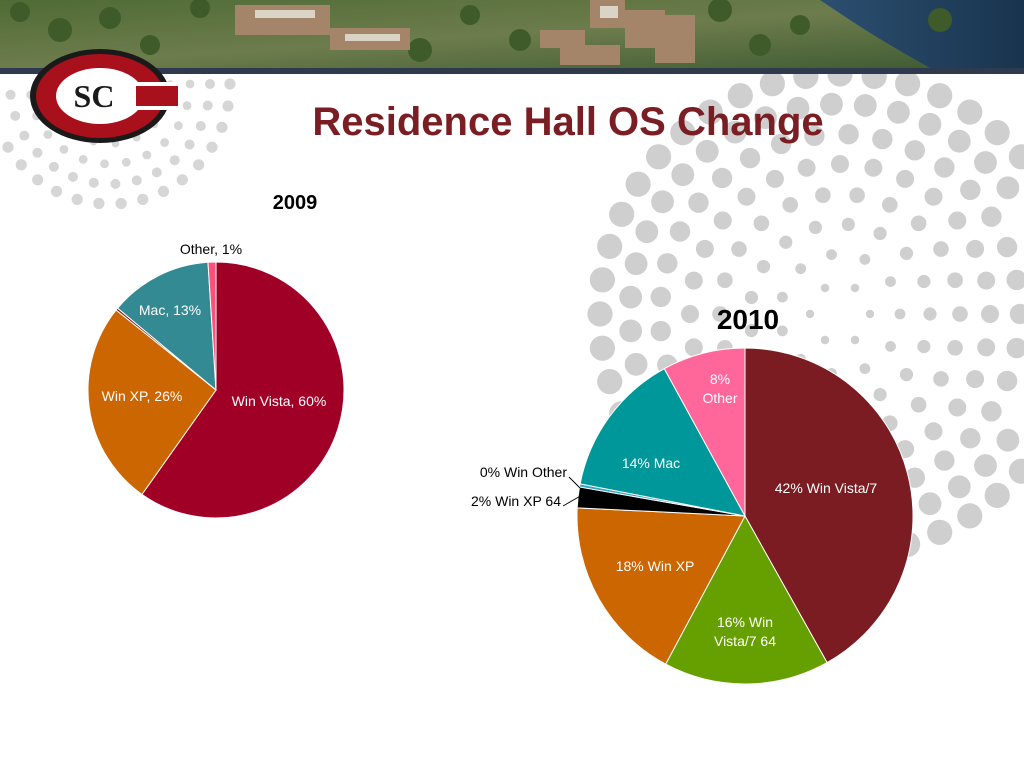 The width and height of the screenshot is (1024, 768). Describe the element at coordinates (170, 310) in the screenshot. I see `pie-slice-label: Mac, 13%` at that location.